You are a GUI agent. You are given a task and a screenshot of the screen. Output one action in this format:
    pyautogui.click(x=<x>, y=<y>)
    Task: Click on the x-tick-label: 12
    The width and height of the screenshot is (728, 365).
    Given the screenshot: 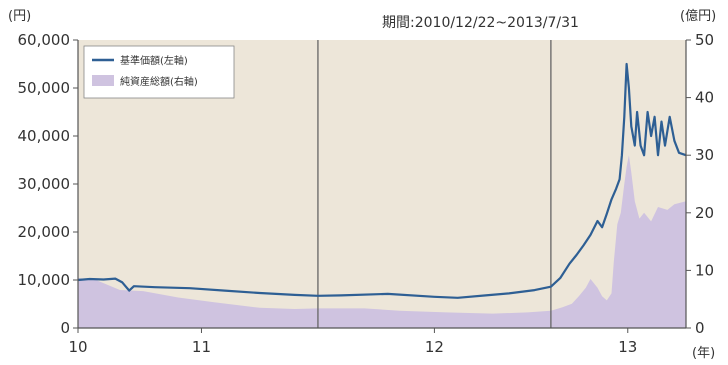 What is the action you would take?
    pyautogui.click(x=434, y=347)
    